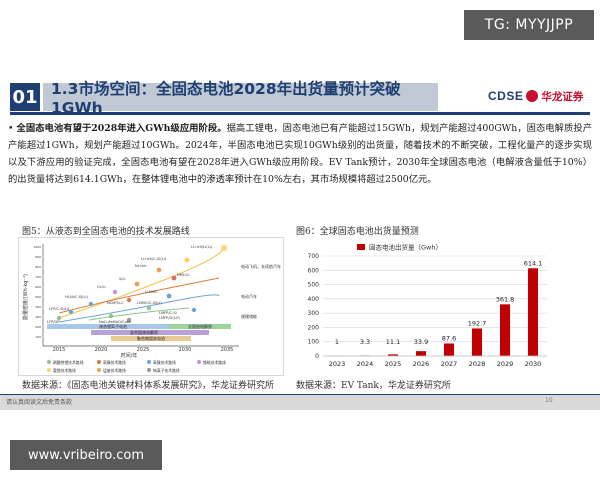 The width and height of the screenshot is (600, 480). Describe the element at coordinates (202, 247) in the screenshot. I see `point-label: Li-rich/Li(Li)` at that location.